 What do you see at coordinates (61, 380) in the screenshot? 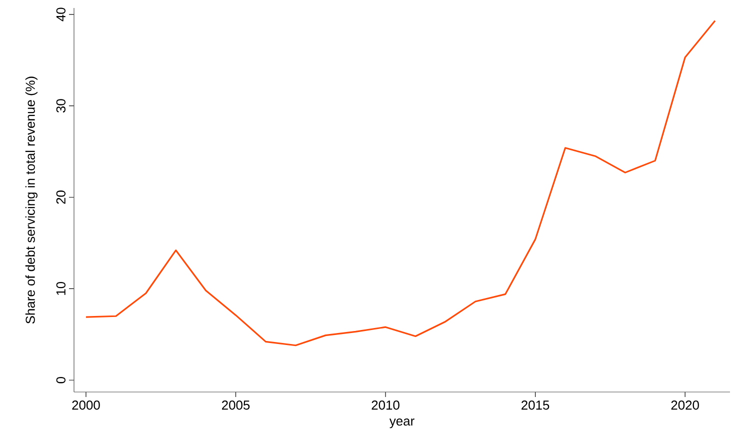
I see `y-tick-label: 0` at bounding box center [61, 380].